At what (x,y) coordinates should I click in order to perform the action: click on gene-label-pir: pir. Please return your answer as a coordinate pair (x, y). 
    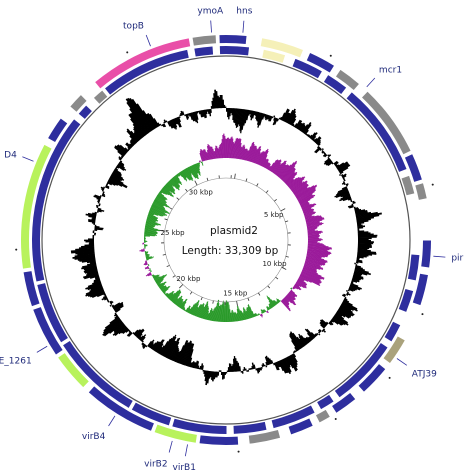
    Looking at the image, I should click on (457, 259).